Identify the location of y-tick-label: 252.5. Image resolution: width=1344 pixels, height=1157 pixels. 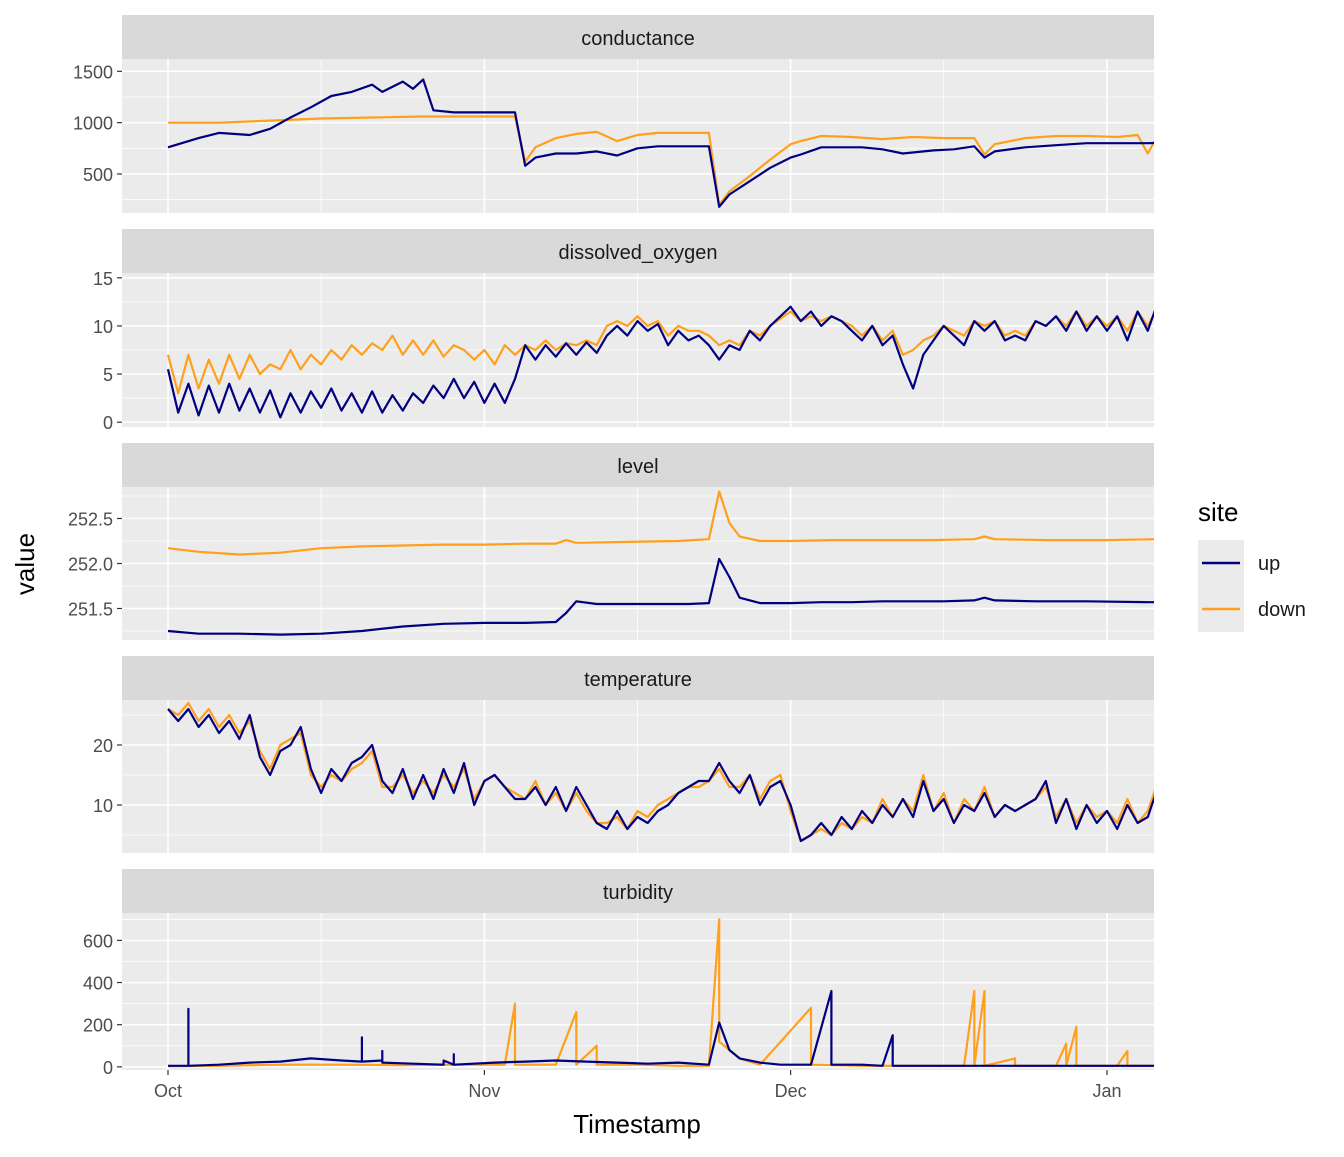
(90, 520).